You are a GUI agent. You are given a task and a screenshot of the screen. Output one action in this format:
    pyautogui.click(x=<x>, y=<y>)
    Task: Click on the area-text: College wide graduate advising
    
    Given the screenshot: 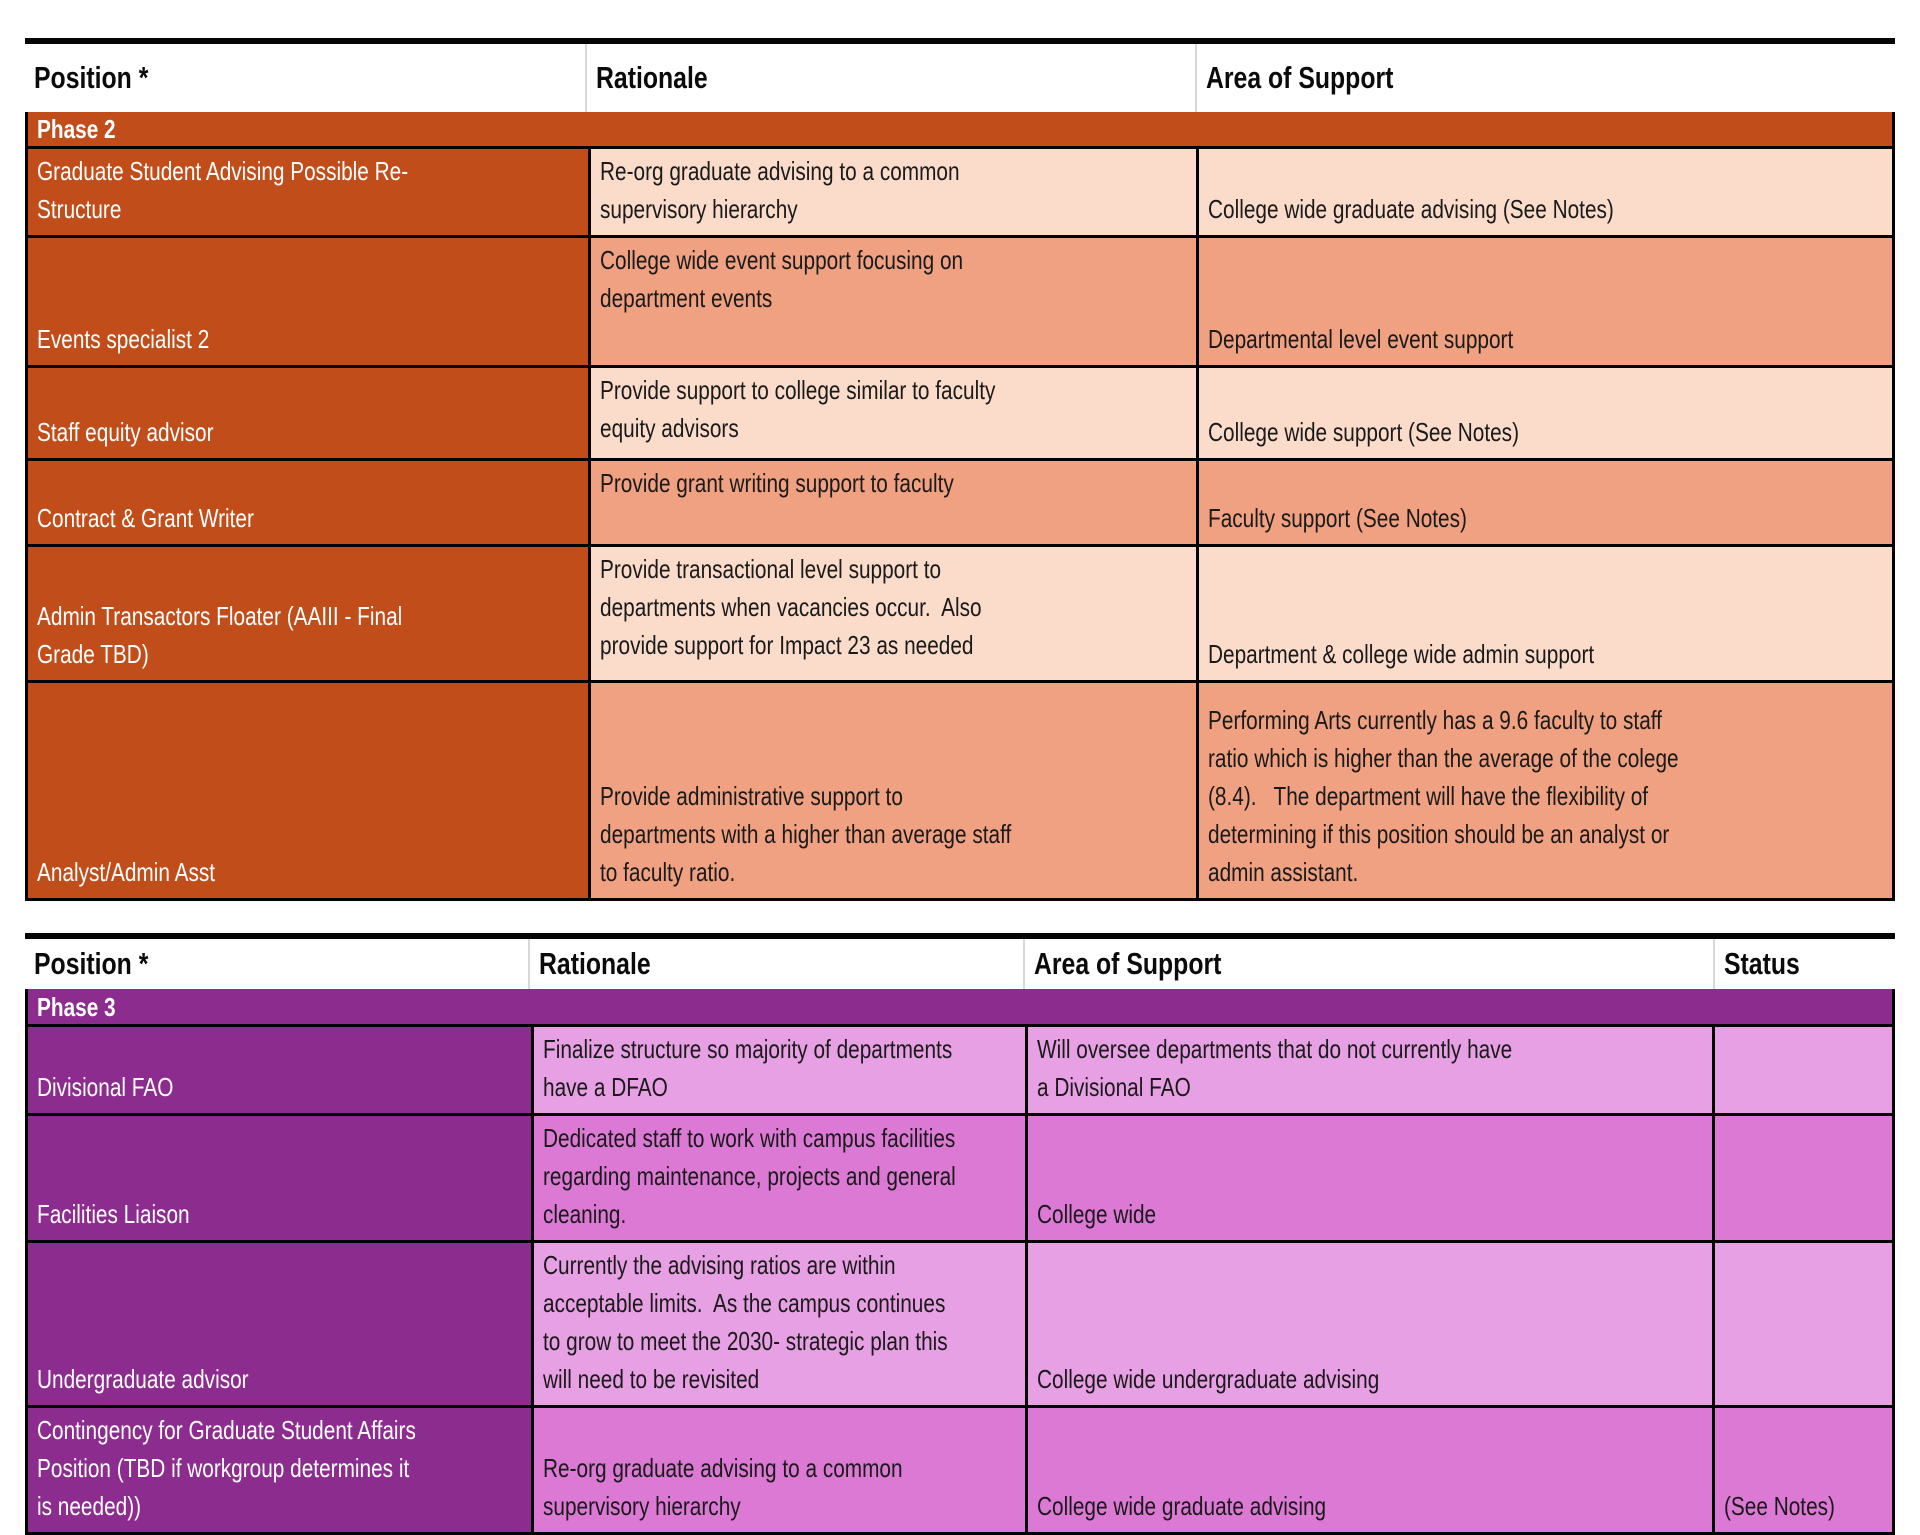 What is the action you would take?
    pyautogui.click(x=1181, y=1506)
    